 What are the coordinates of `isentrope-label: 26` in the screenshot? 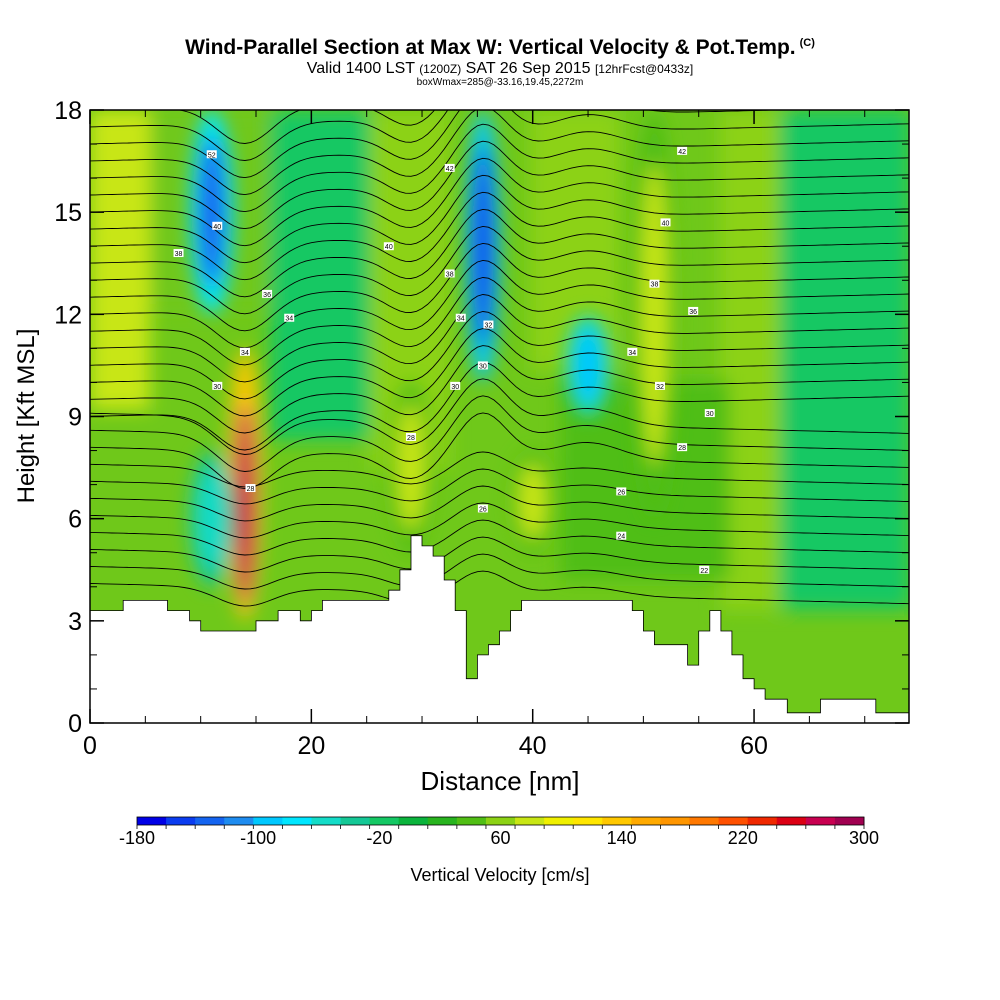 It's located at (482, 508).